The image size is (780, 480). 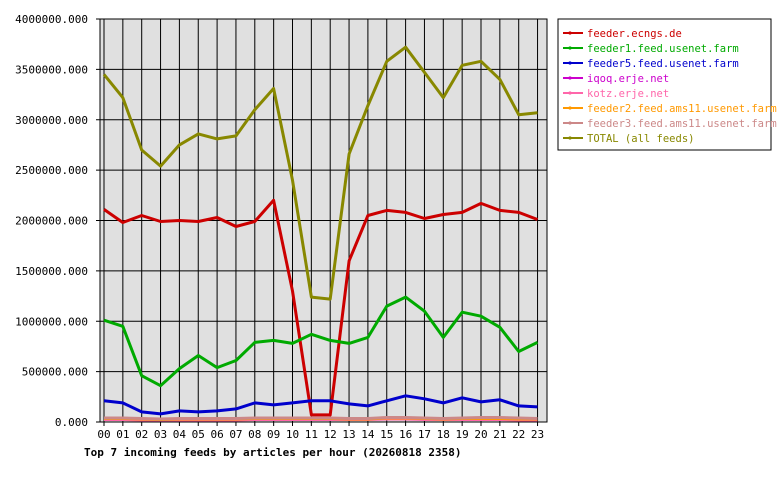 I want to click on x-tick-label: 12, so click(x=330, y=434).